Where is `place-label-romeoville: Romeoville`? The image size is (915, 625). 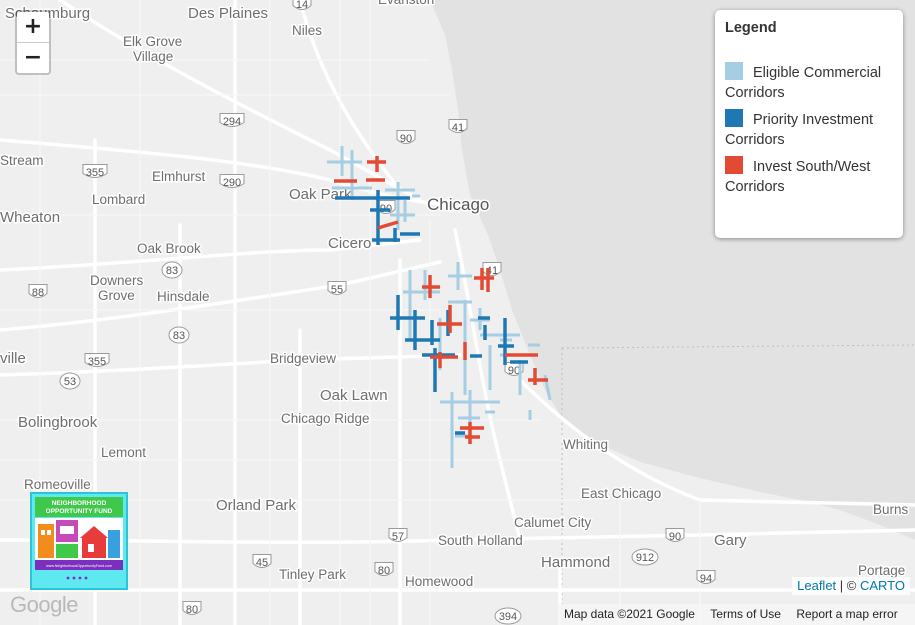
place-label-romeoville: Romeoville is located at coordinates (57, 484).